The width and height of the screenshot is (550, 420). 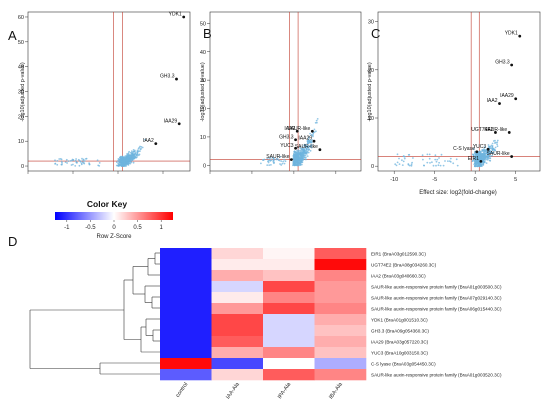 I want to click on heatmap-column-label: IBA-Ala, so click(x=336, y=390).